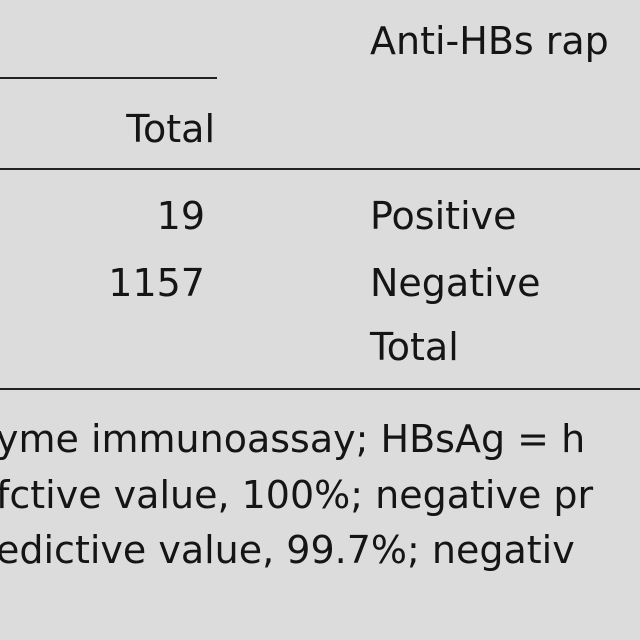  Describe the element at coordinates (297, 495) in the screenshot. I see `footnote-line: fctive value, 100%; negative pr` at that location.